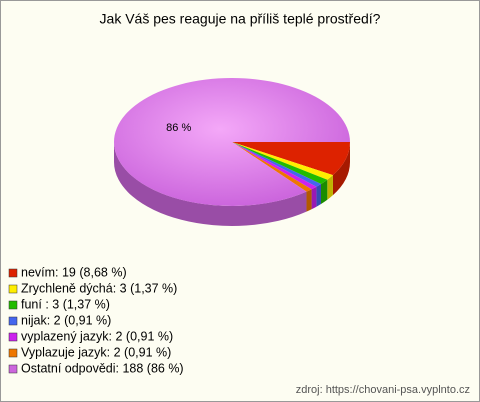  What do you see at coordinates (97, 336) in the screenshot?
I see `legend-label: vyplazený jazyk: 2 (0,91 %)` at bounding box center [97, 336].